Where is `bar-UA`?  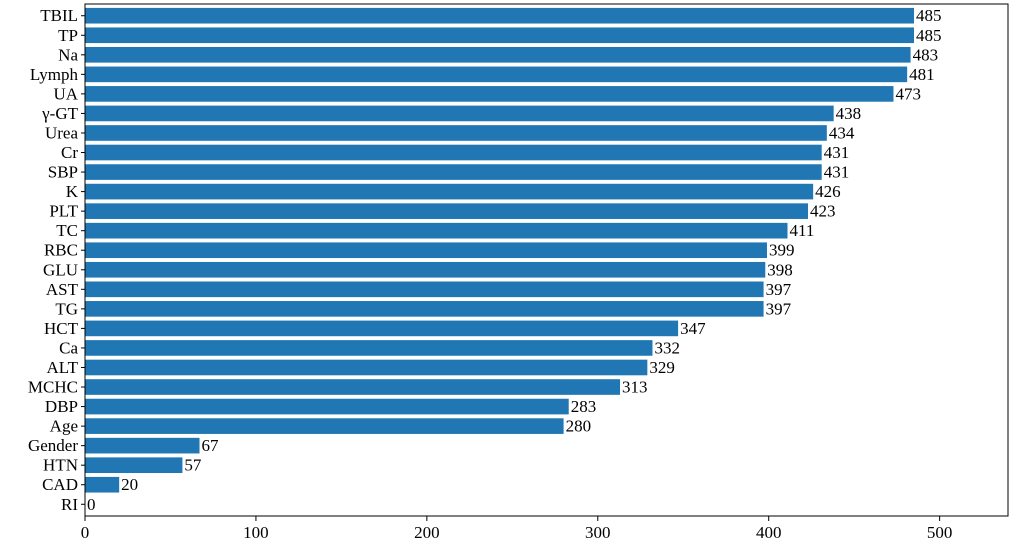 bar-UA is located at coordinates (489, 94).